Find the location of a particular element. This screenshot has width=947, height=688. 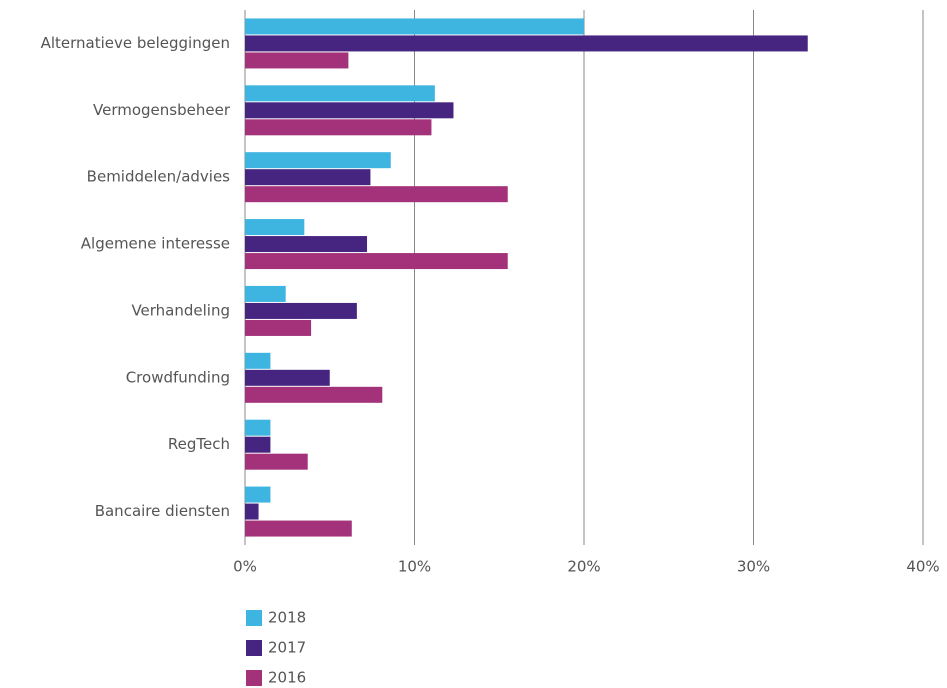

y-tick-label: Alternatieve beleggingen is located at coordinates (135, 43).